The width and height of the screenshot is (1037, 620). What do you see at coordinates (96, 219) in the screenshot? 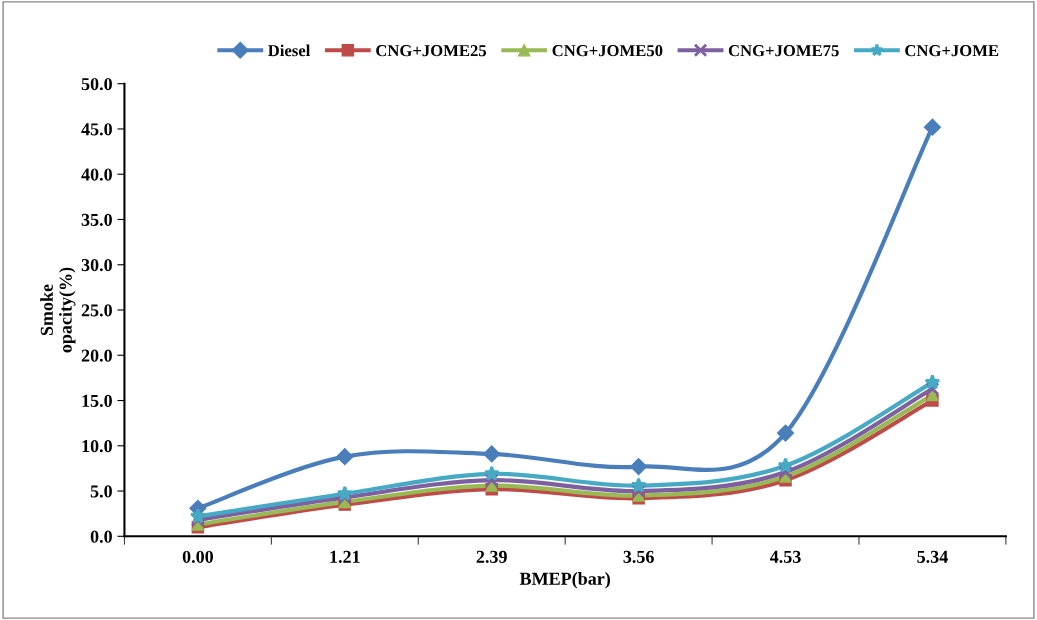
I see `y-tick-label: 35.0` at bounding box center [96, 219].